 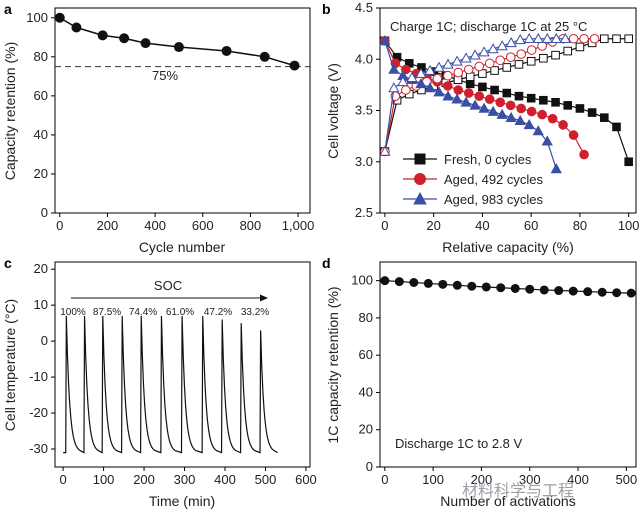 I want to click on y-tick-label-a-4: 80, so click(x=41, y=56).